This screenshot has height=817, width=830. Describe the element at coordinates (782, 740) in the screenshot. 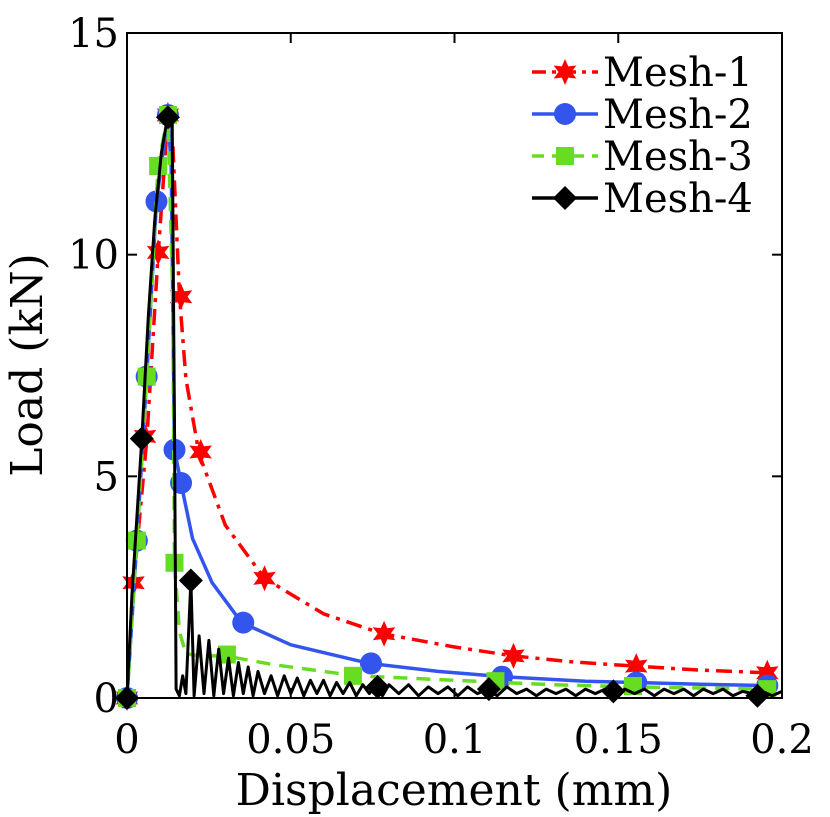

I see `x-tick-label: 0.2` at that location.